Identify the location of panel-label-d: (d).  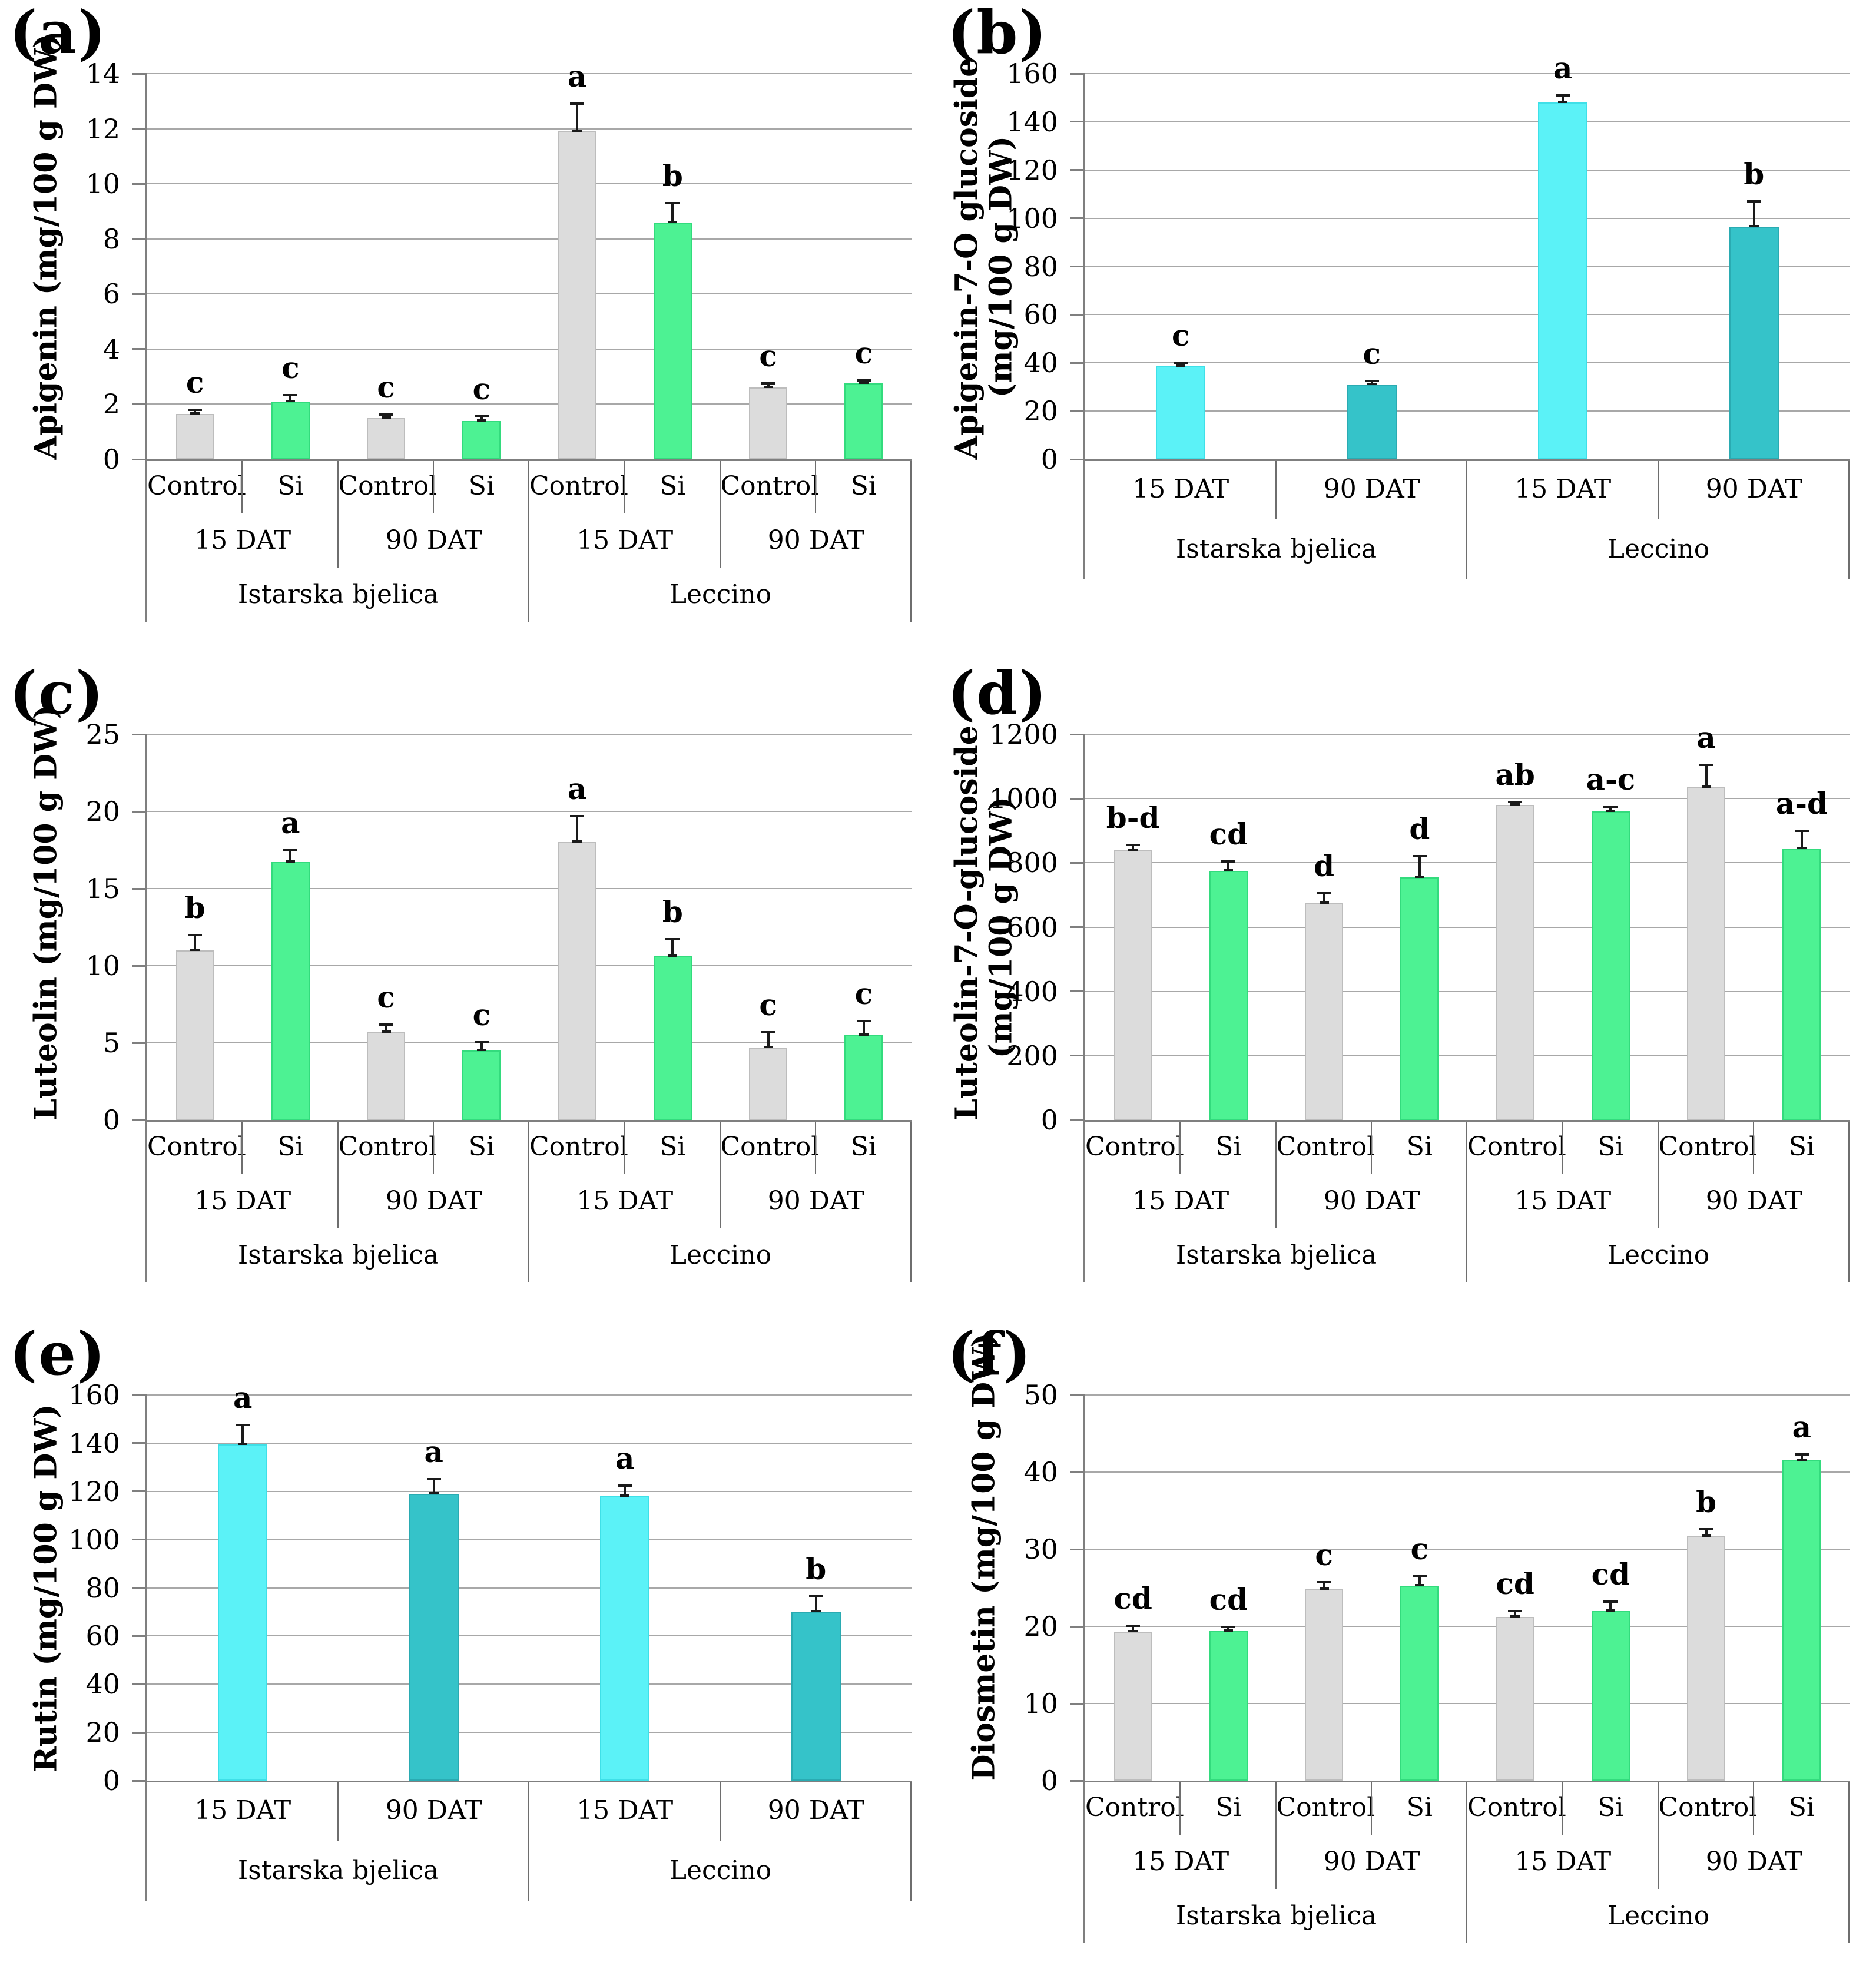
(997, 693).